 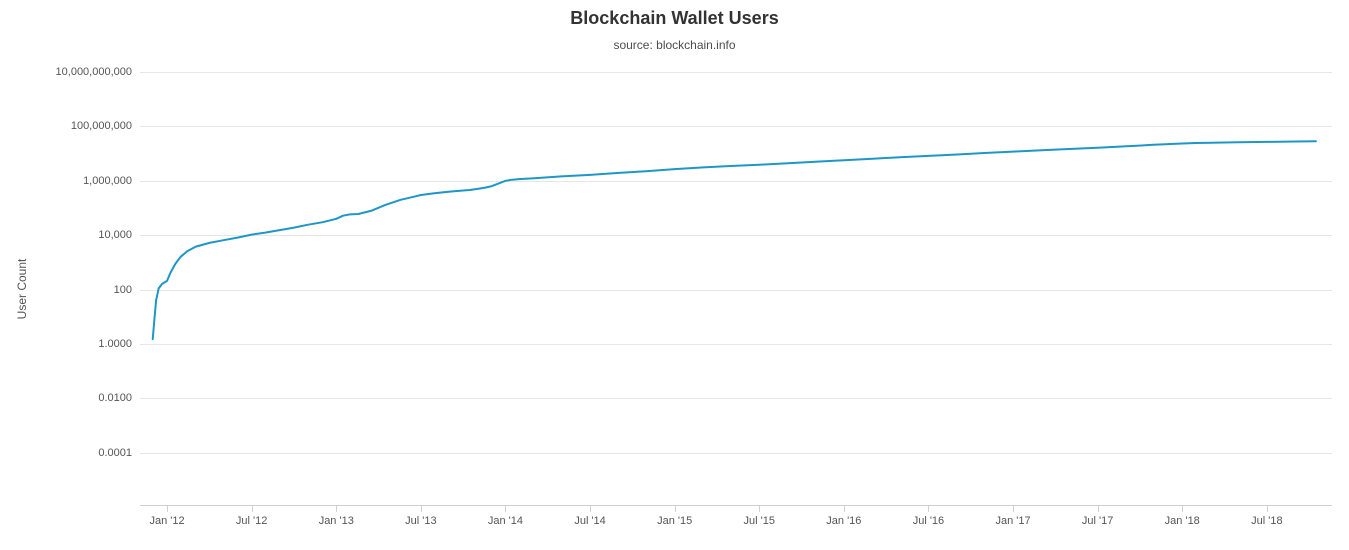 I want to click on x-tick-label: Jan '12, so click(x=167, y=521).